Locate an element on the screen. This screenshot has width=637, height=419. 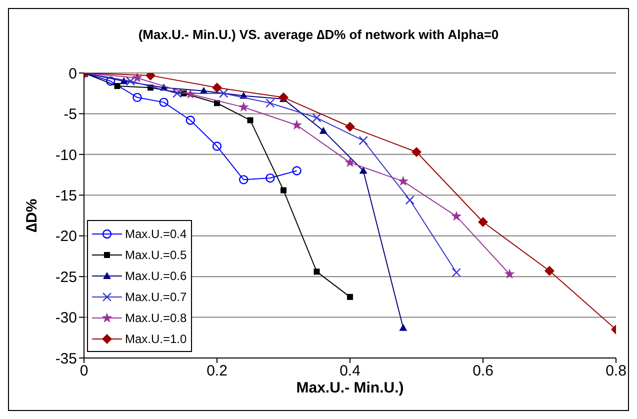
y-tick-label: -10 is located at coordinates (66, 155).